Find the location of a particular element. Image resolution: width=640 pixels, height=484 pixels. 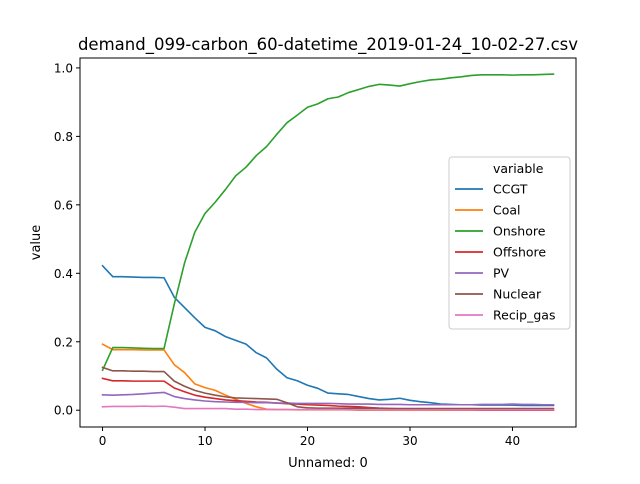

legend-label-onshore: Onshore is located at coordinates (519, 231).